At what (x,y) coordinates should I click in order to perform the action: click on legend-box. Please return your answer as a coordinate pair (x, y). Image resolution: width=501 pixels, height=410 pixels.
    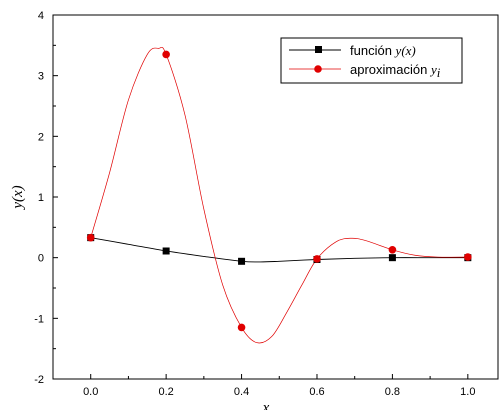
    Looking at the image, I should click on (371, 60).